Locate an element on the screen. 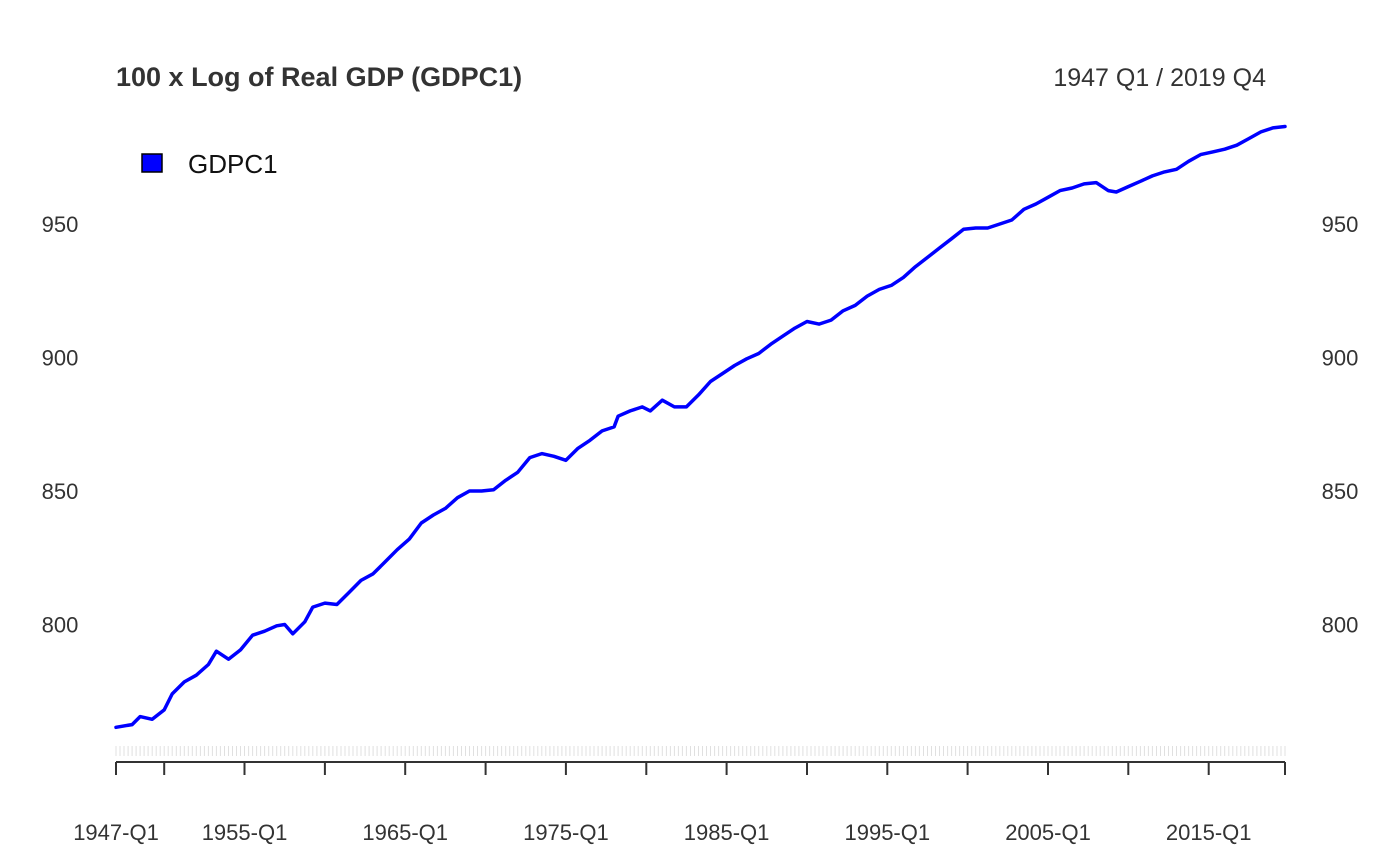 The width and height of the screenshot is (1400, 865). legend-label-gdpc1: GDPC1 is located at coordinates (233, 164).